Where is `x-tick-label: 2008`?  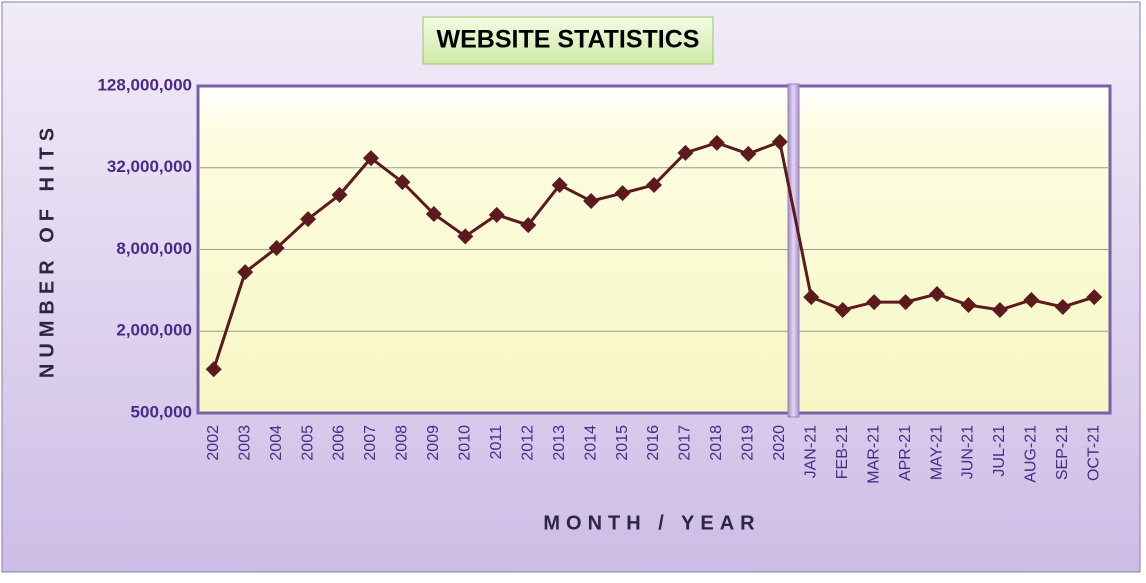 x-tick-label: 2008 is located at coordinates (402, 443).